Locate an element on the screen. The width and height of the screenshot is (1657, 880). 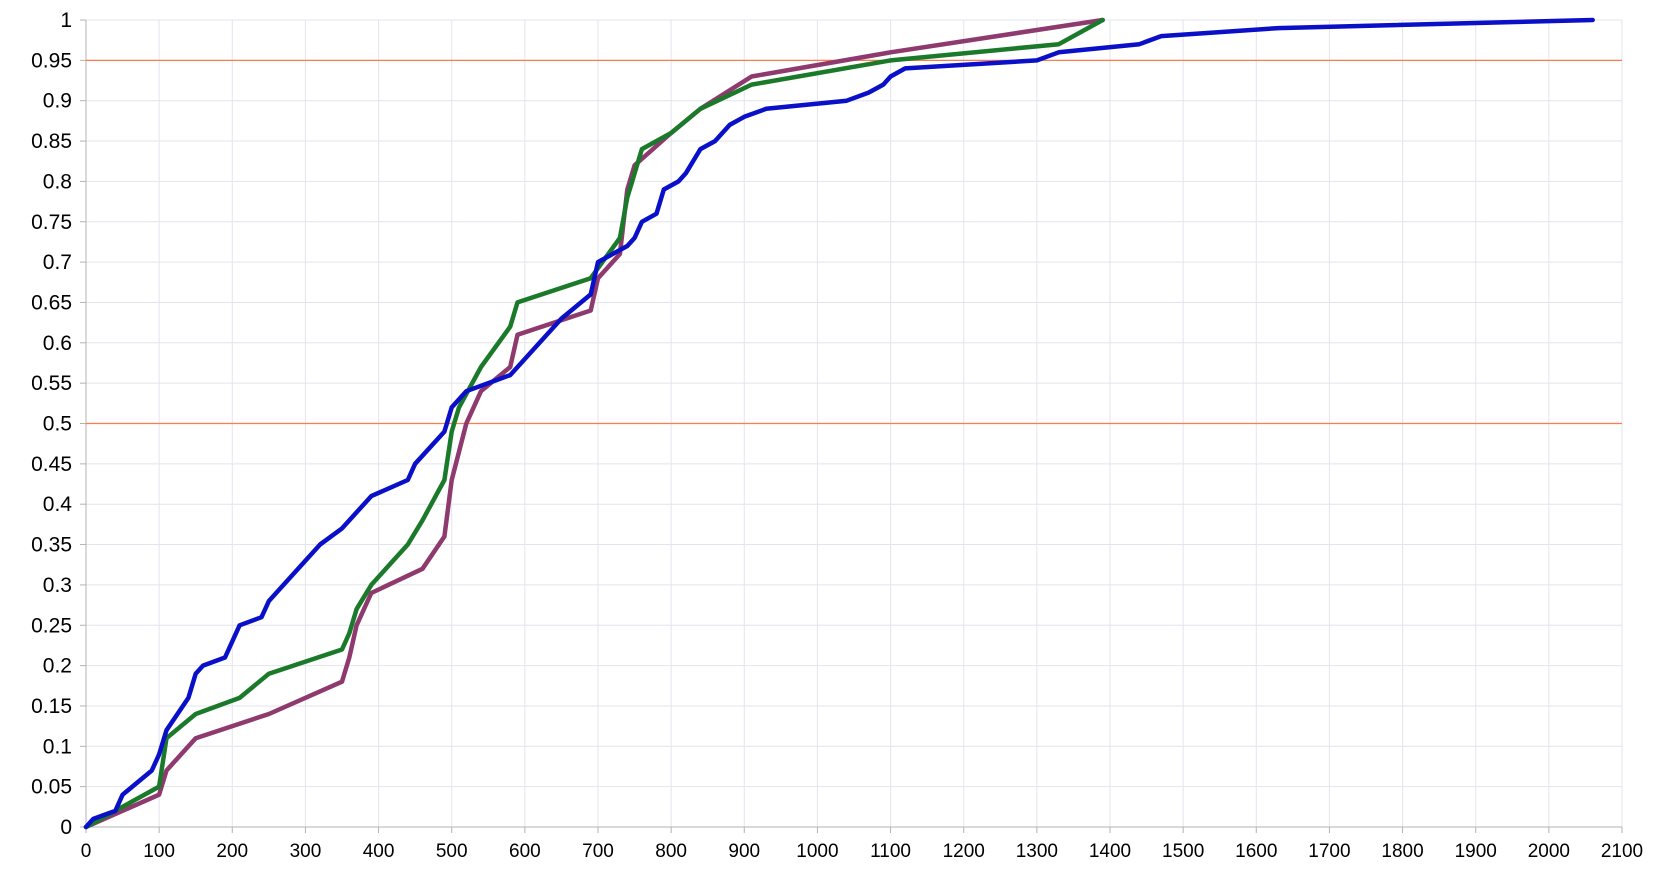
x-tick-label: 2100 is located at coordinates (1622, 851).